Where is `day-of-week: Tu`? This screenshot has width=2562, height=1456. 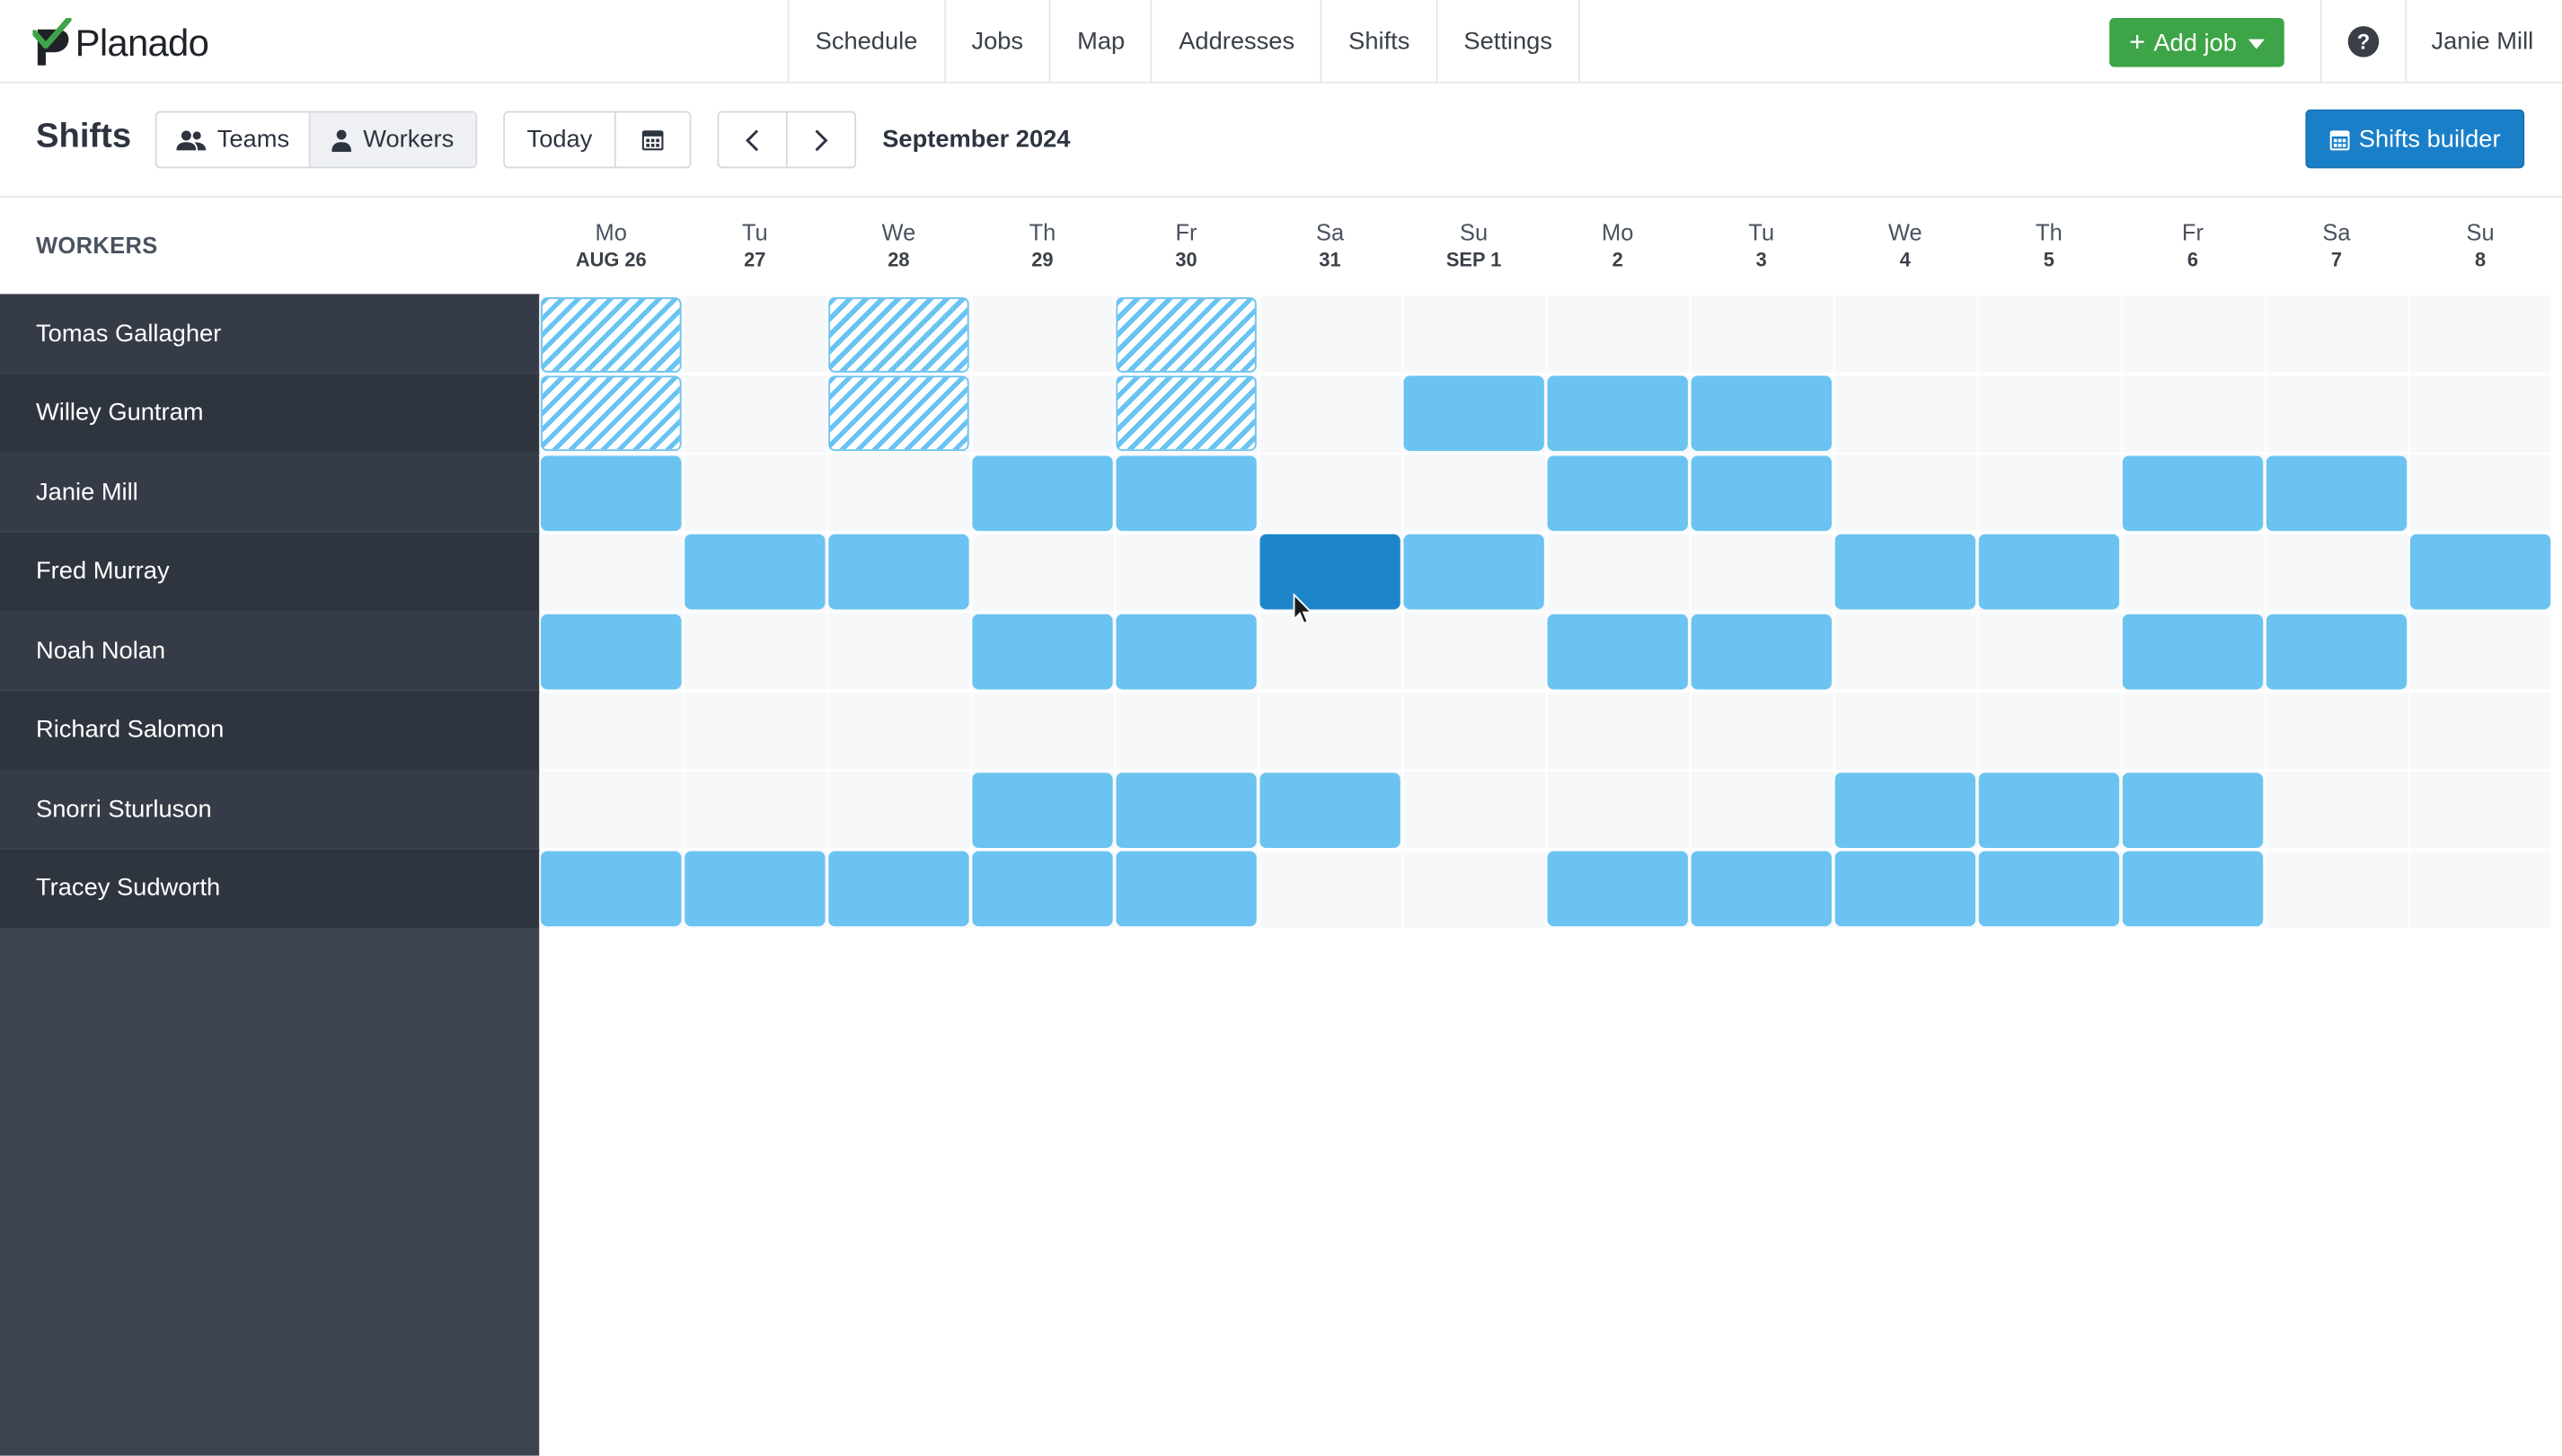 day-of-week: Tu is located at coordinates (1761, 231).